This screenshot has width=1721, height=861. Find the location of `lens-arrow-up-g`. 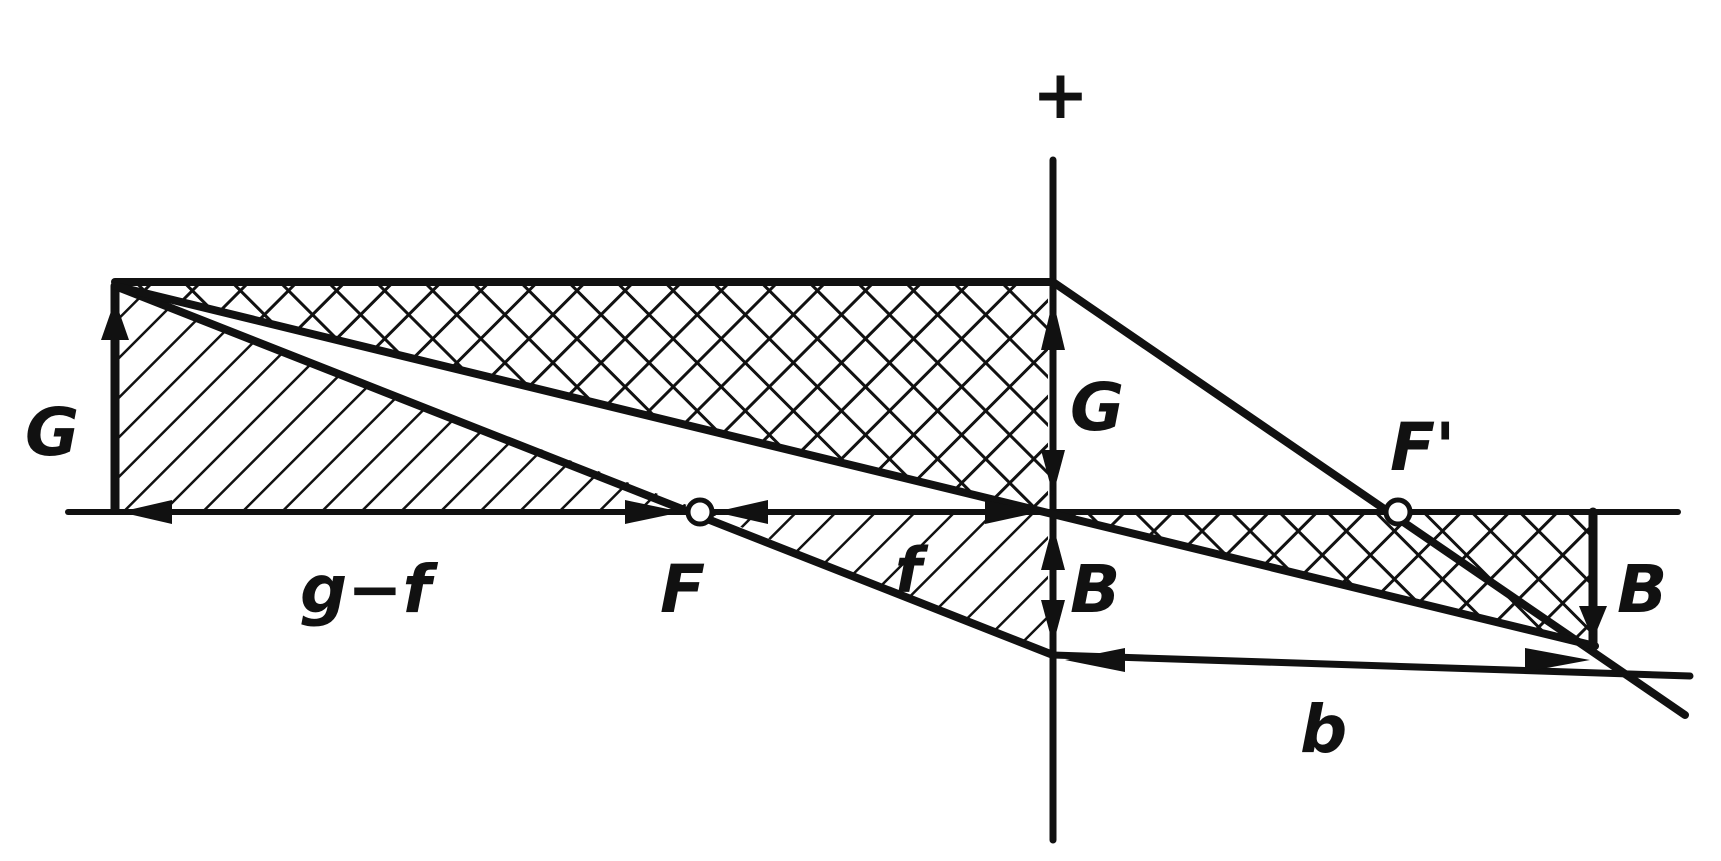

lens-arrow-up-g is located at coordinates (1053, 325).